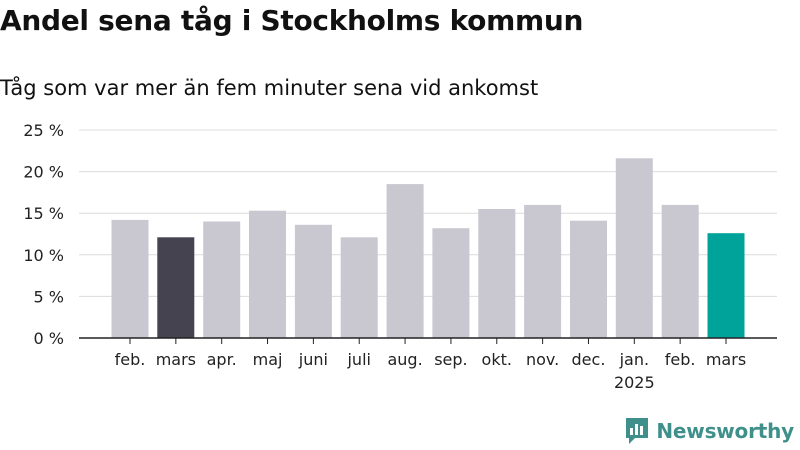  What do you see at coordinates (497, 273) in the screenshot?
I see `bar-okt` at bounding box center [497, 273].